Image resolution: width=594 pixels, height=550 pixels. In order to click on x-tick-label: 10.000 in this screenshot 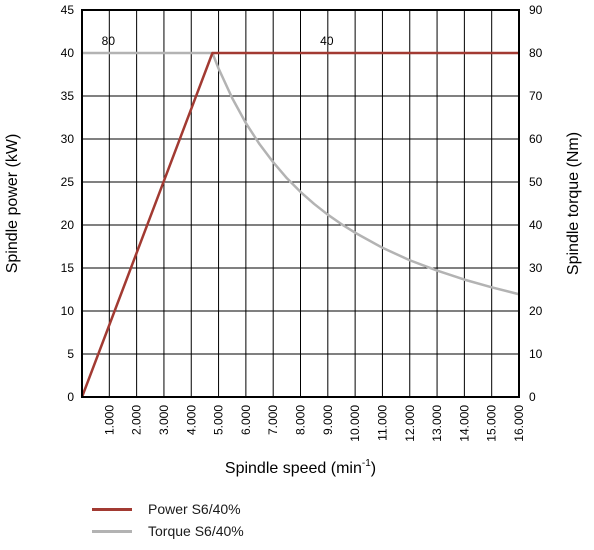, I will do `click(355, 423)`.